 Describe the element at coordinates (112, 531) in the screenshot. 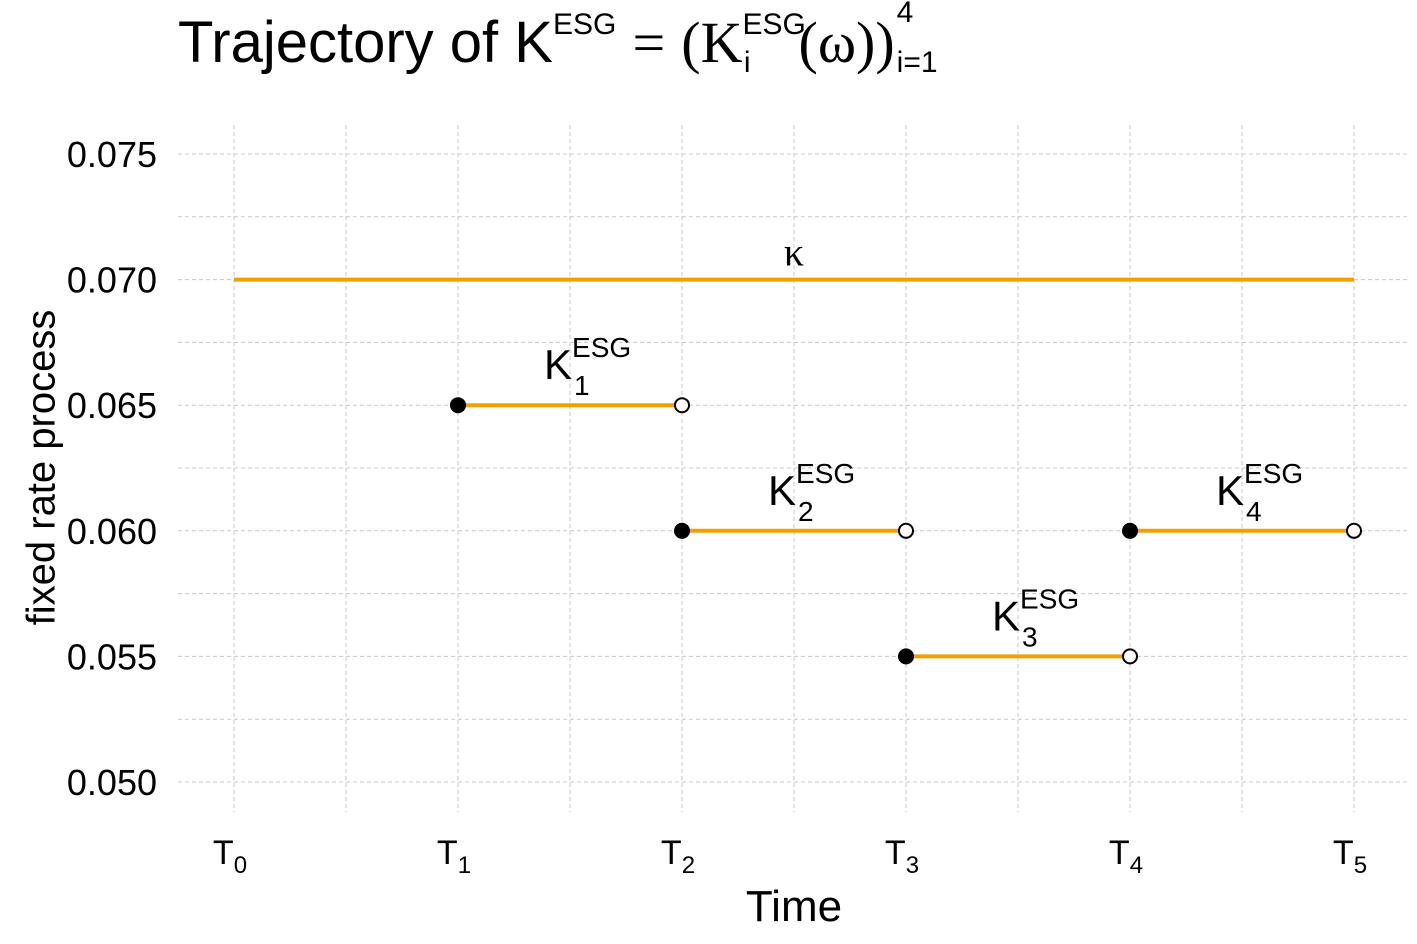

I see `y-tick-label: 0.060` at that location.